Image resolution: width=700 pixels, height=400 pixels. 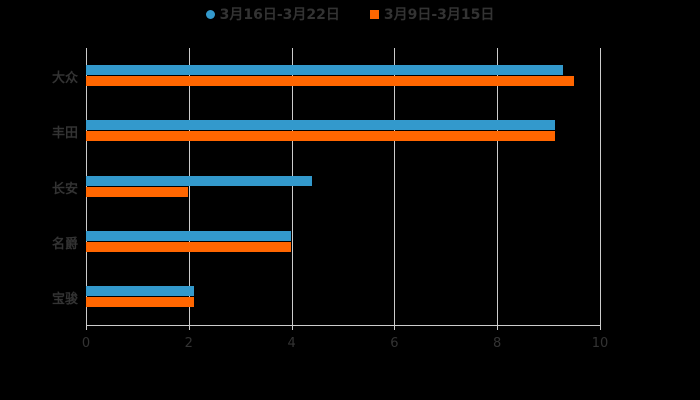 I want to click on legend-label: 3月16日-3月22日, so click(x=279, y=15).